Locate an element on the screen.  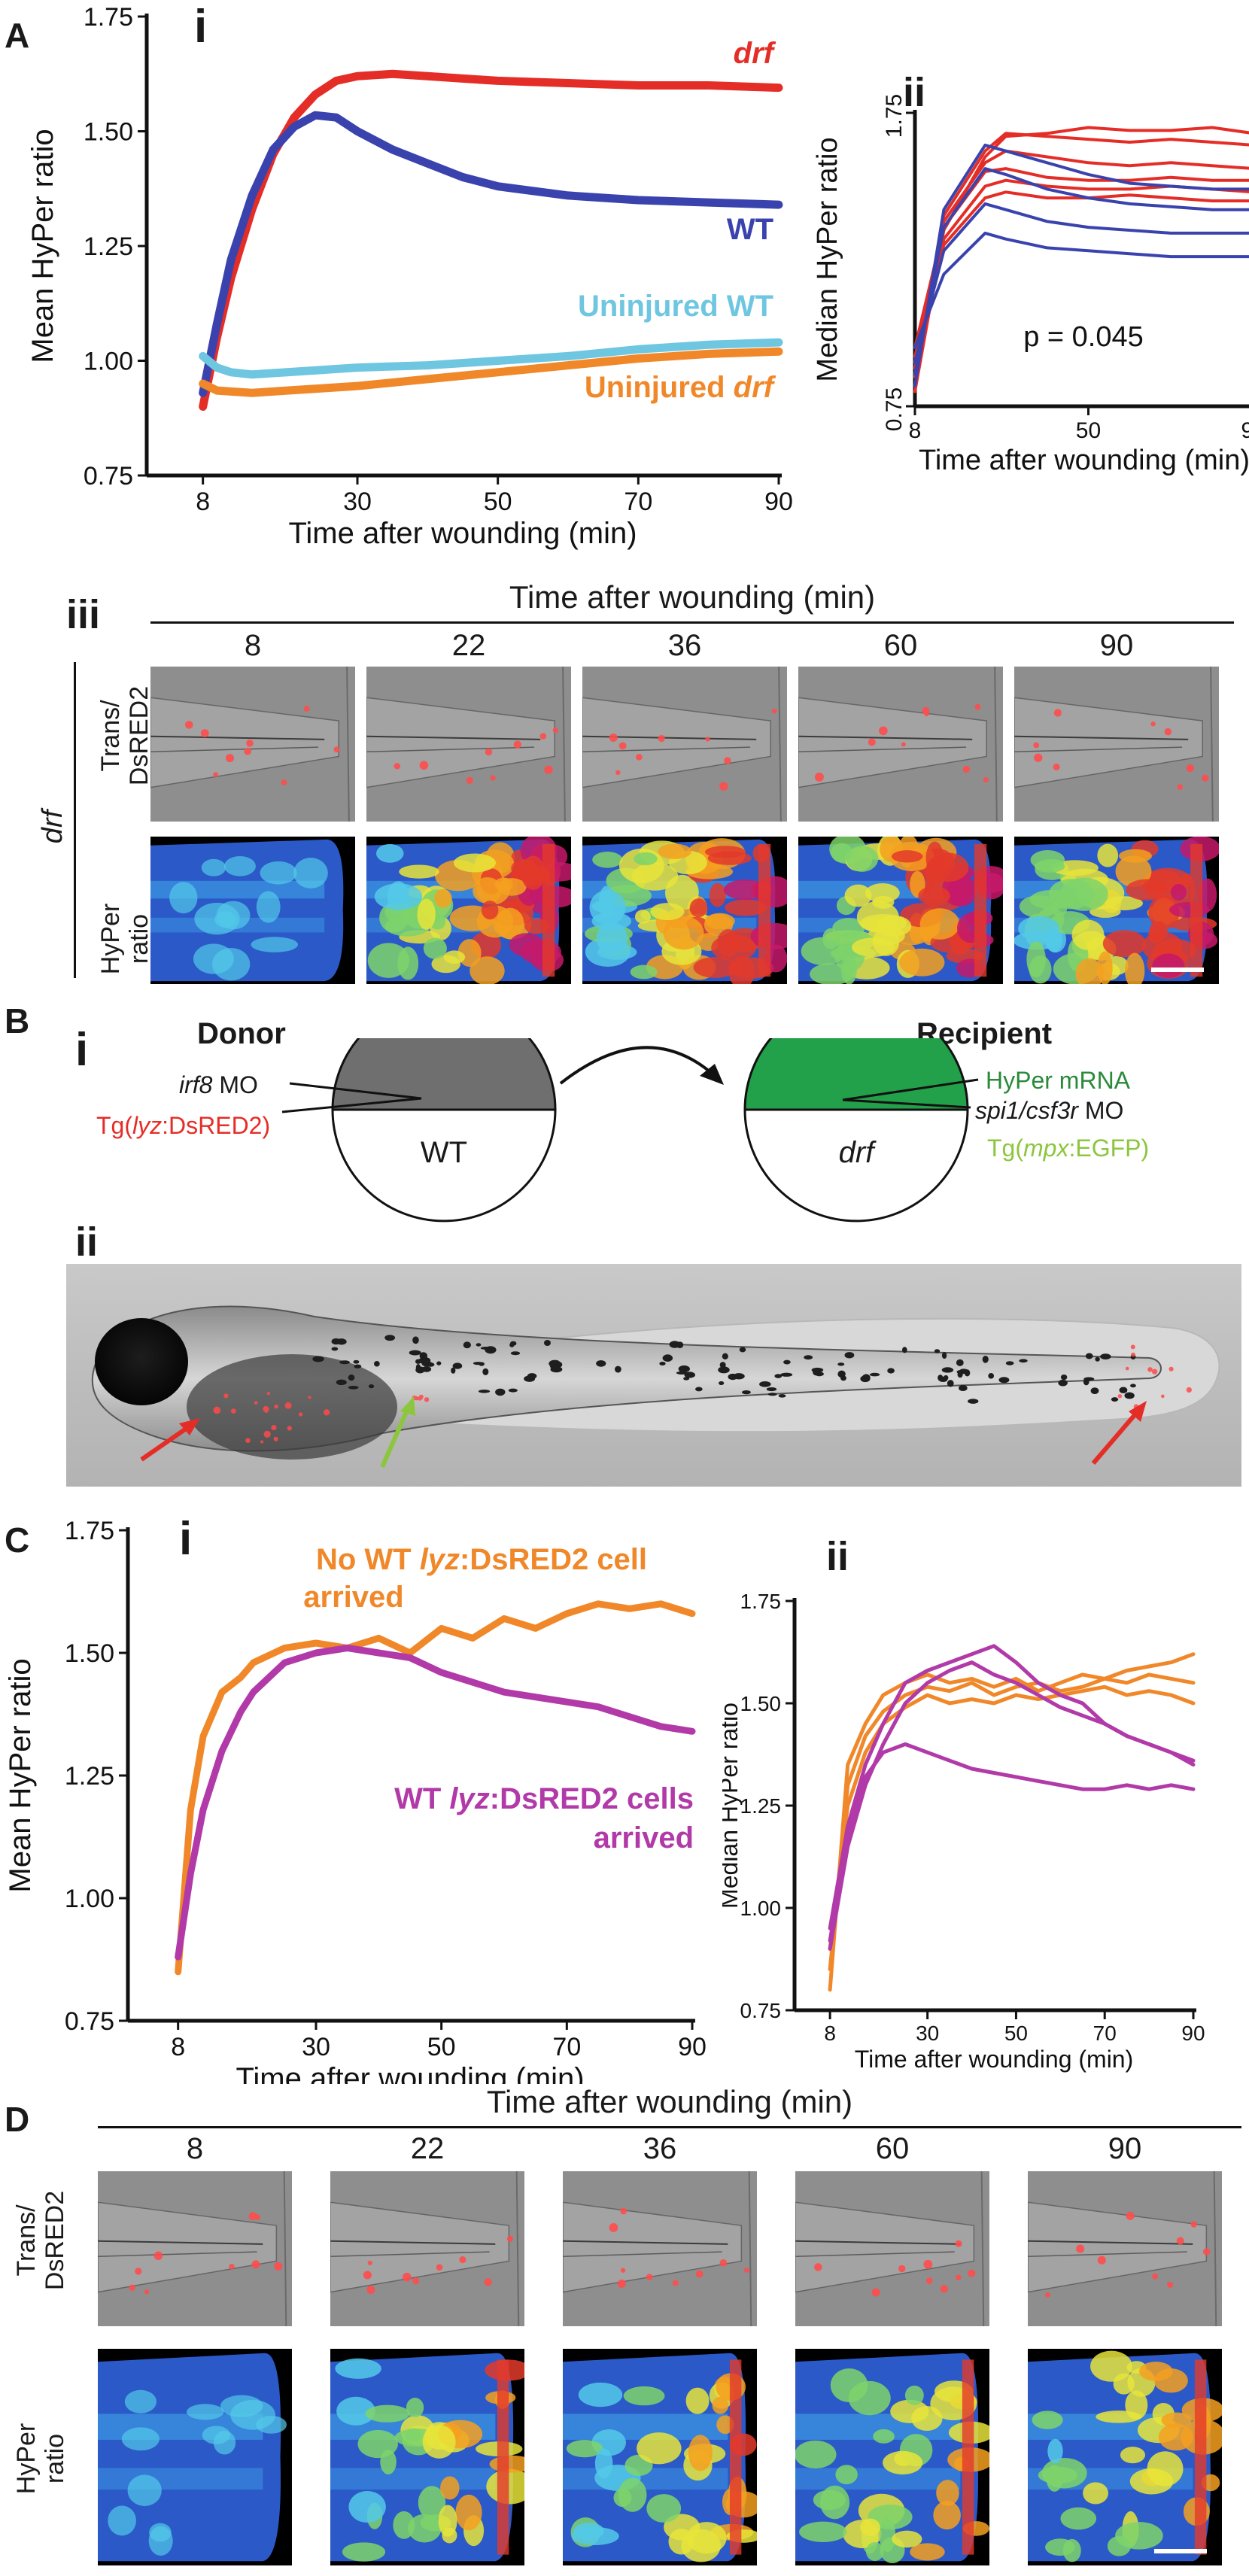
label-drf: drf is located at coordinates (755, 53).